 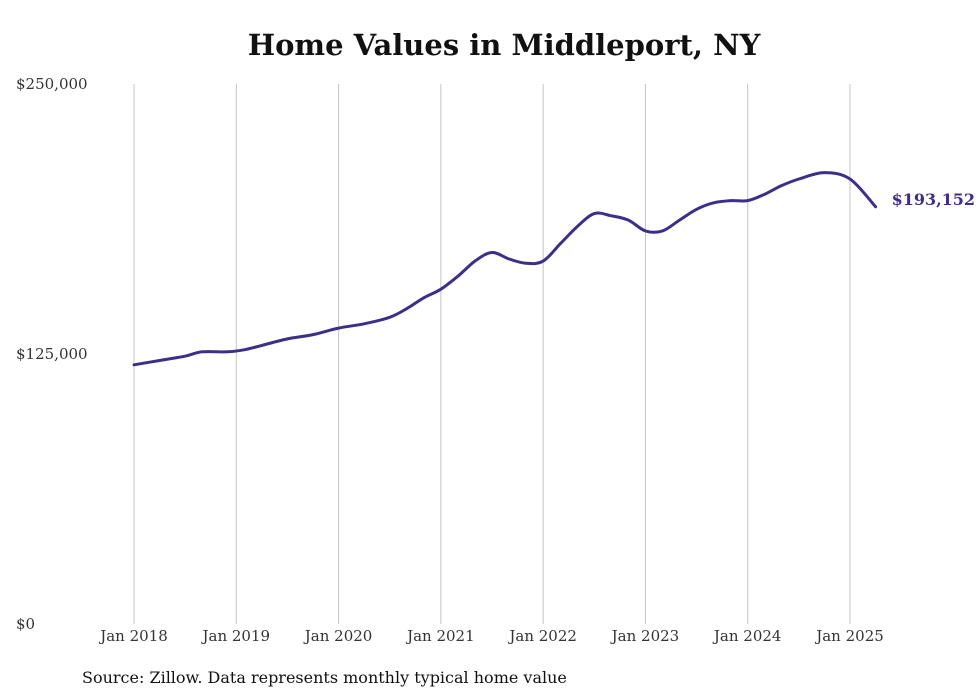 What do you see at coordinates (504, 45) in the screenshot?
I see `chart-title: Home Values in Middleport, NY` at bounding box center [504, 45].